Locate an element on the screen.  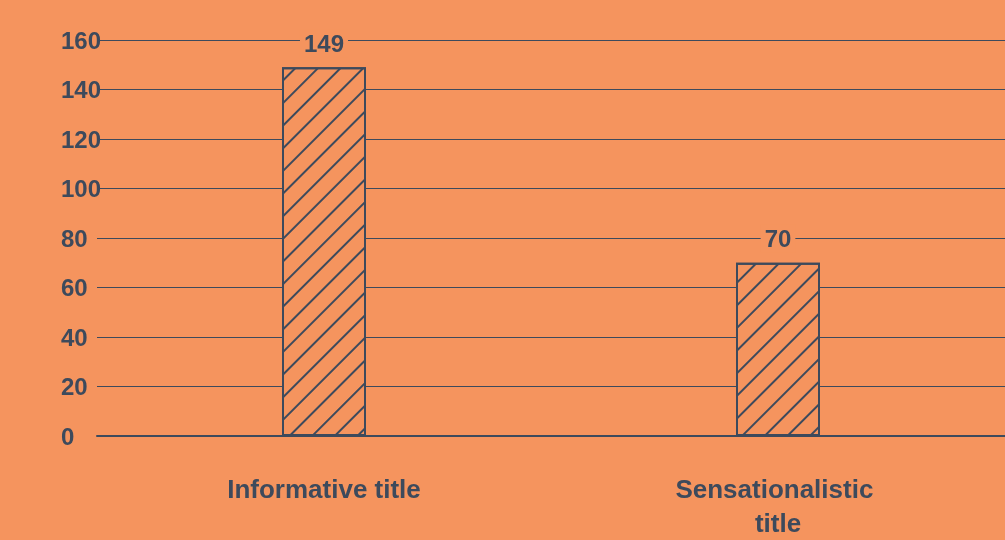
y-tick-label: 40 is located at coordinates (74, 337).